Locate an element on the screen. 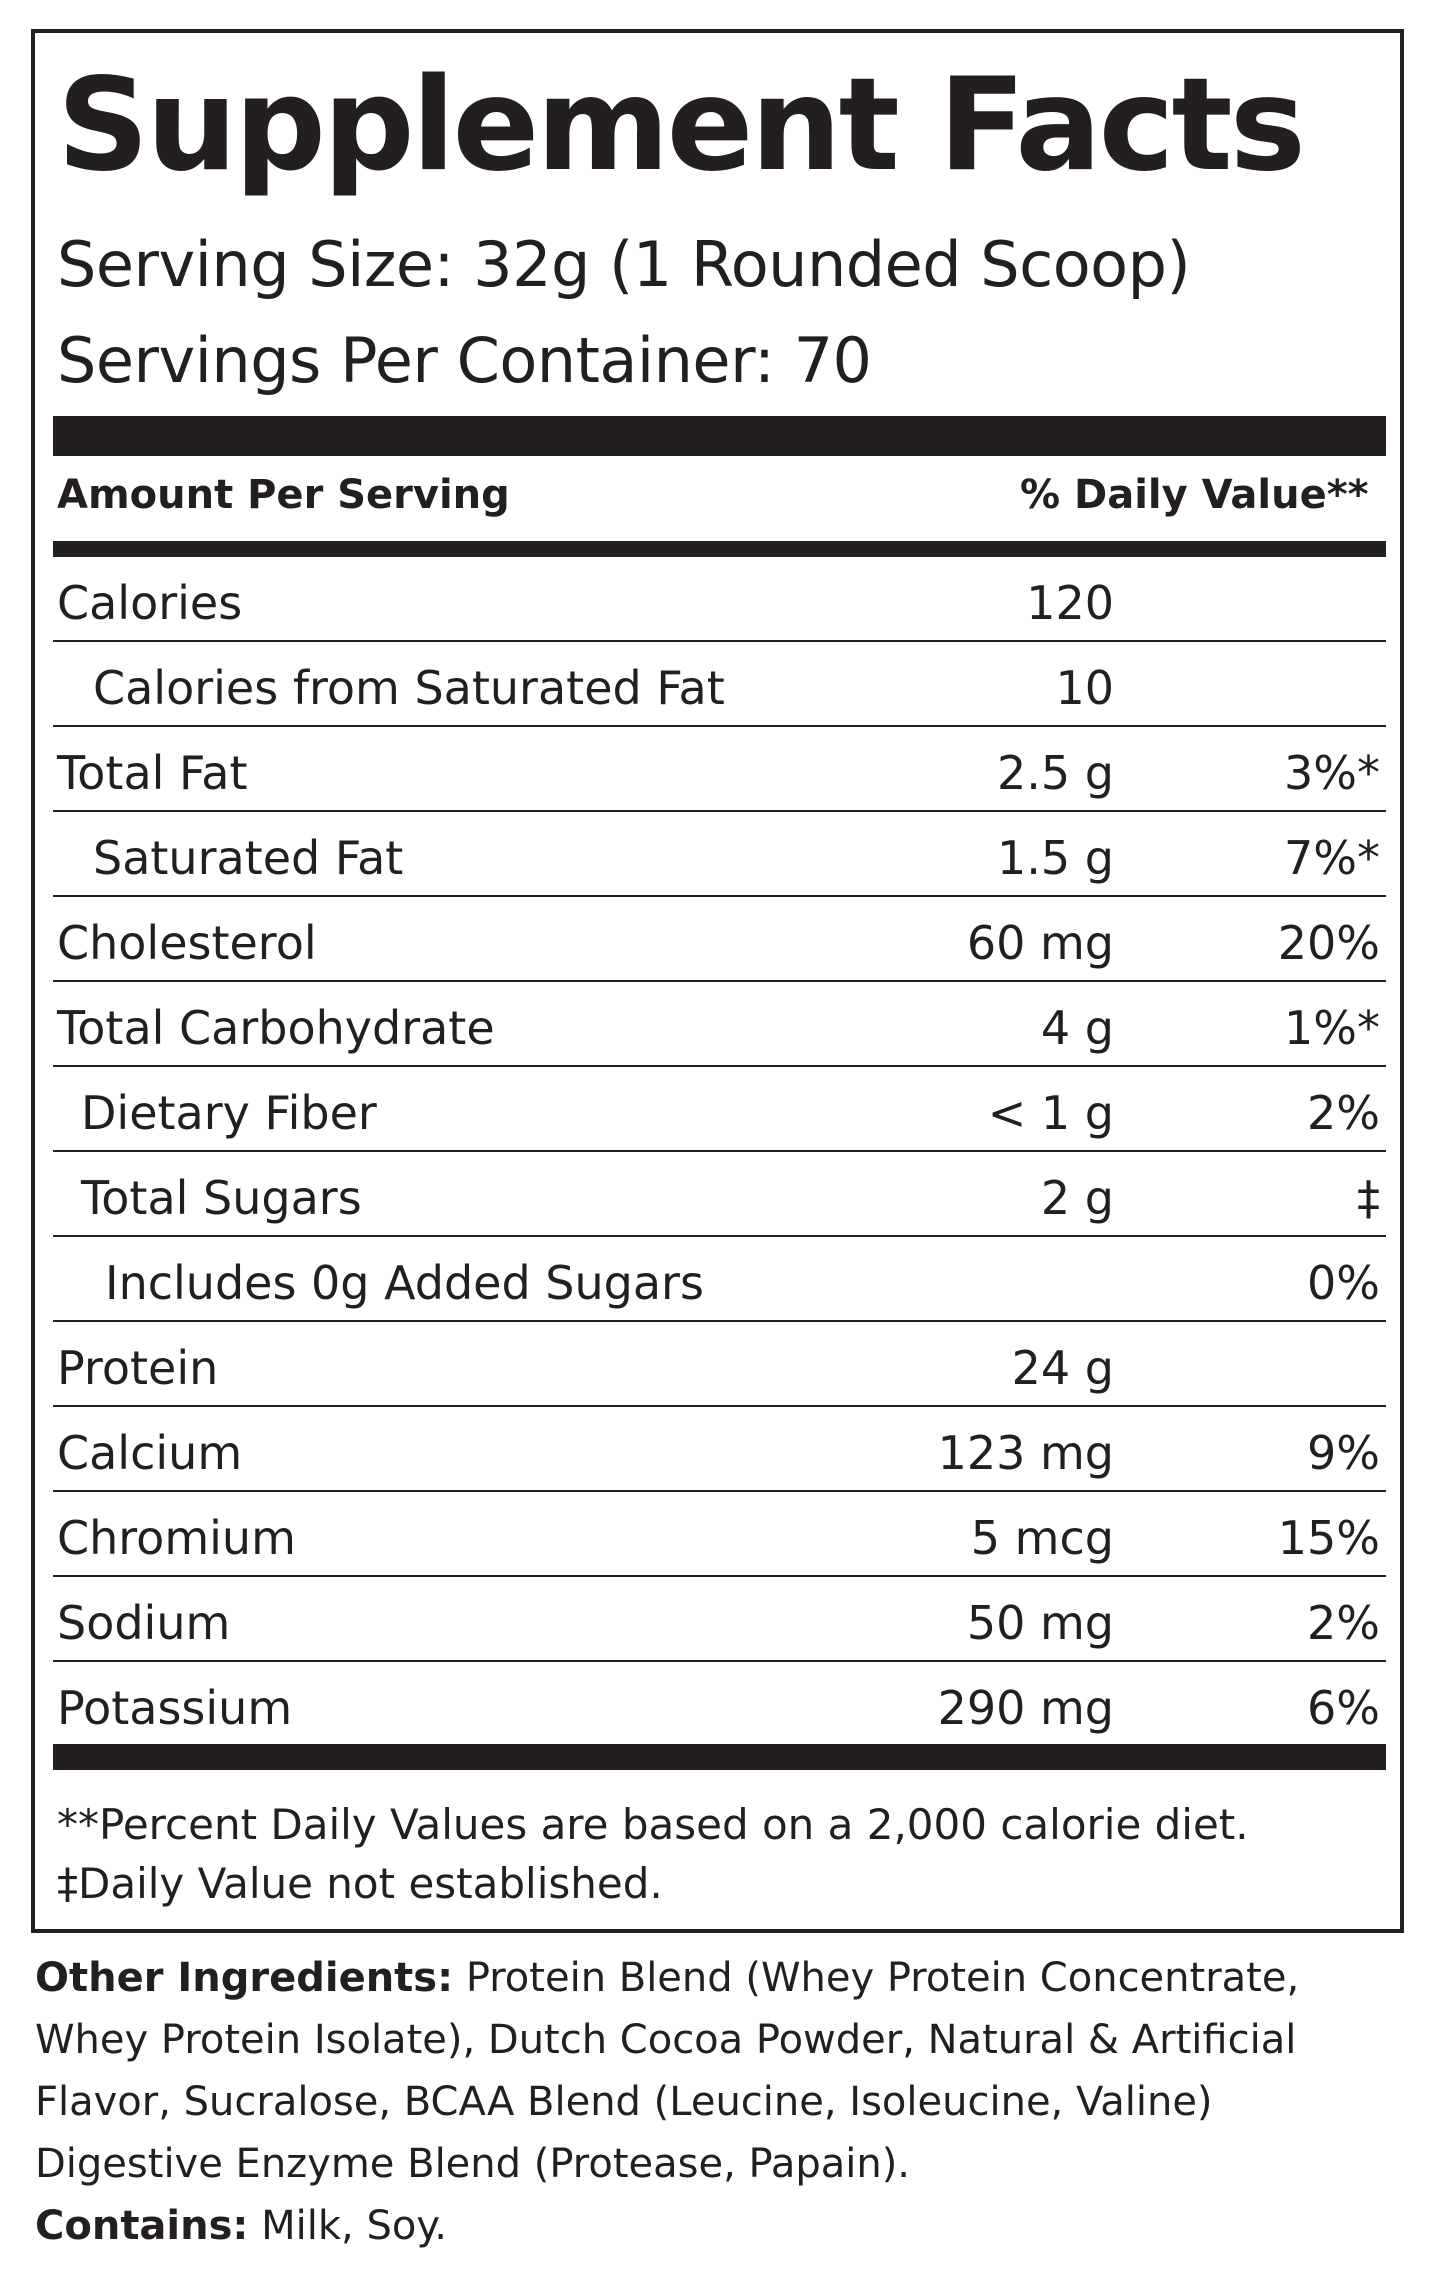 Image resolution: width=1445 pixels, height=2286 pixels. nutrient-amount: 50 mg is located at coordinates (1040, 1623).